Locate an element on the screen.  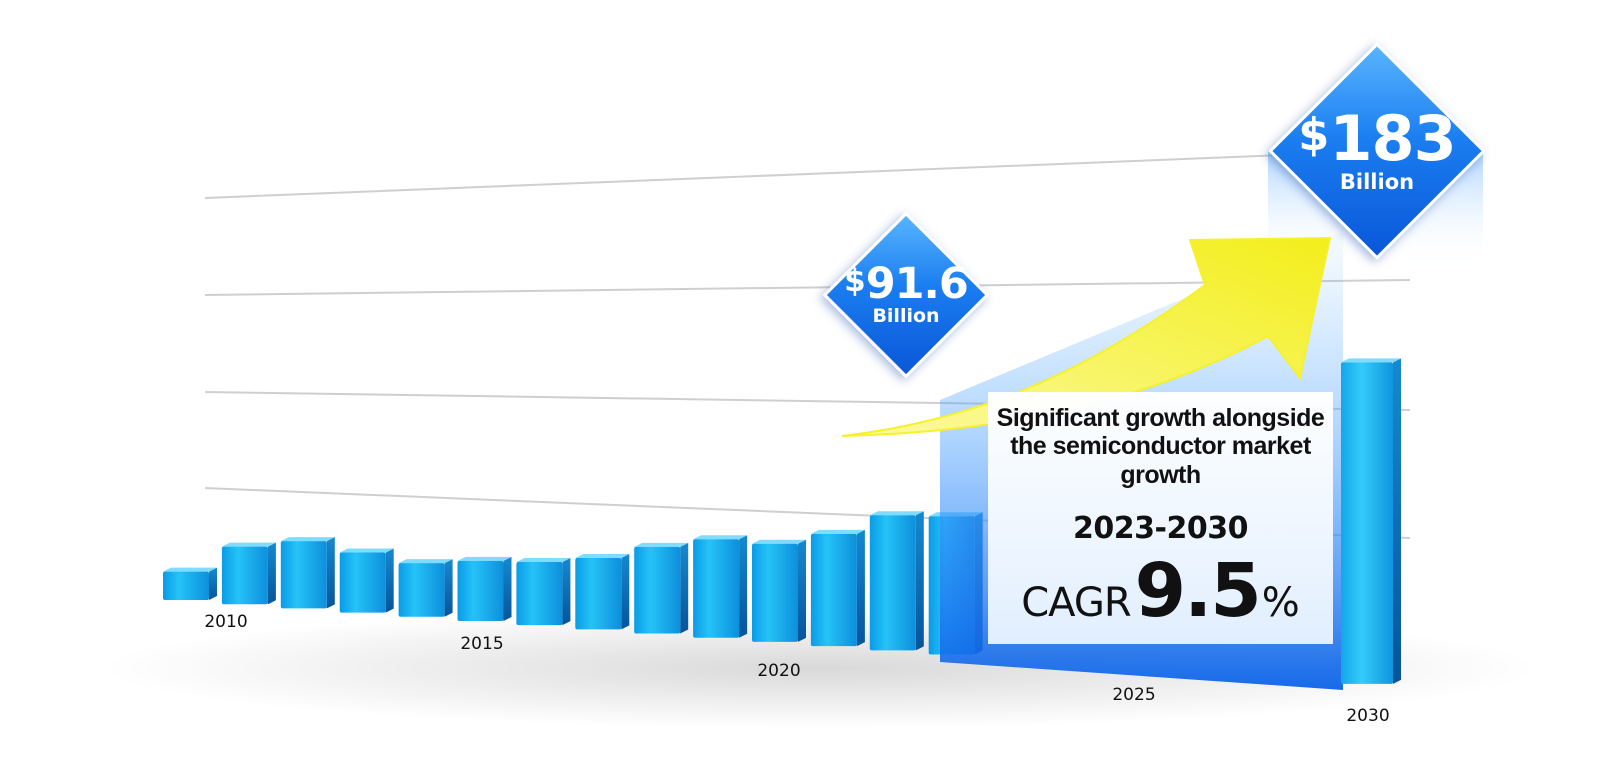
bar-2015 is located at coordinates (484, 588).